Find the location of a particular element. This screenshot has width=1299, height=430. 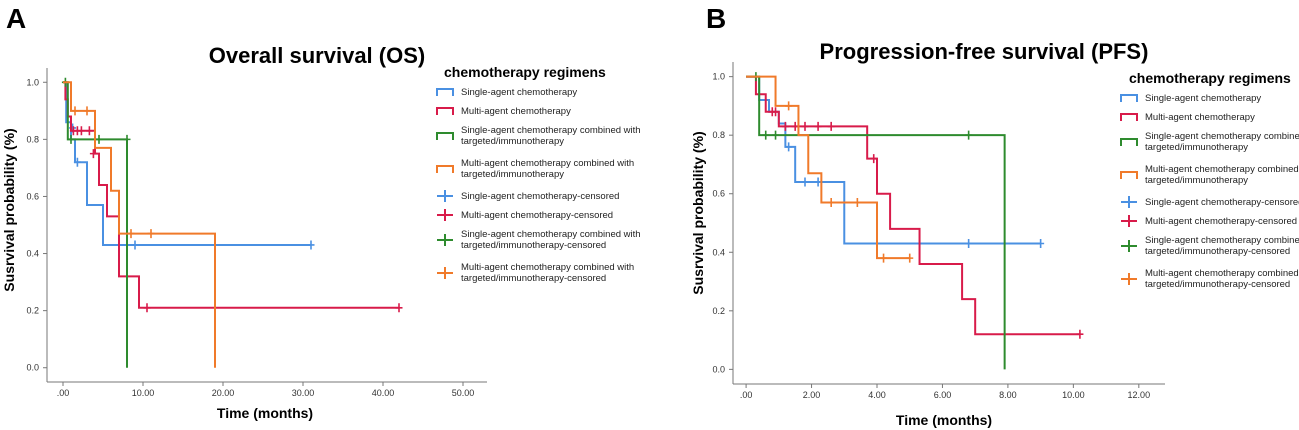

x-tick-label: 12.00 is located at coordinates (1139, 395).